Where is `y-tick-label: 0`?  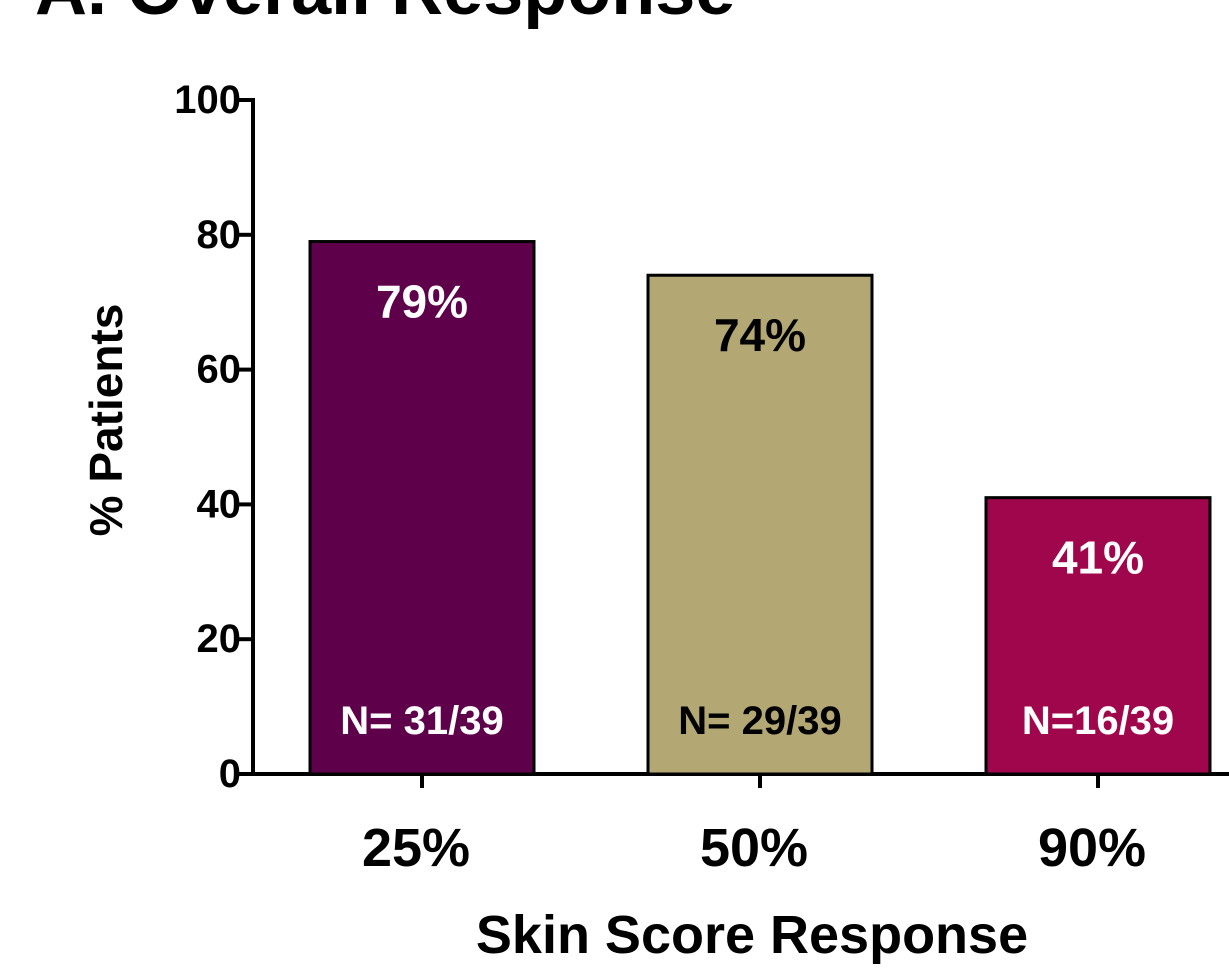 y-tick-label: 0 is located at coordinates (230, 774).